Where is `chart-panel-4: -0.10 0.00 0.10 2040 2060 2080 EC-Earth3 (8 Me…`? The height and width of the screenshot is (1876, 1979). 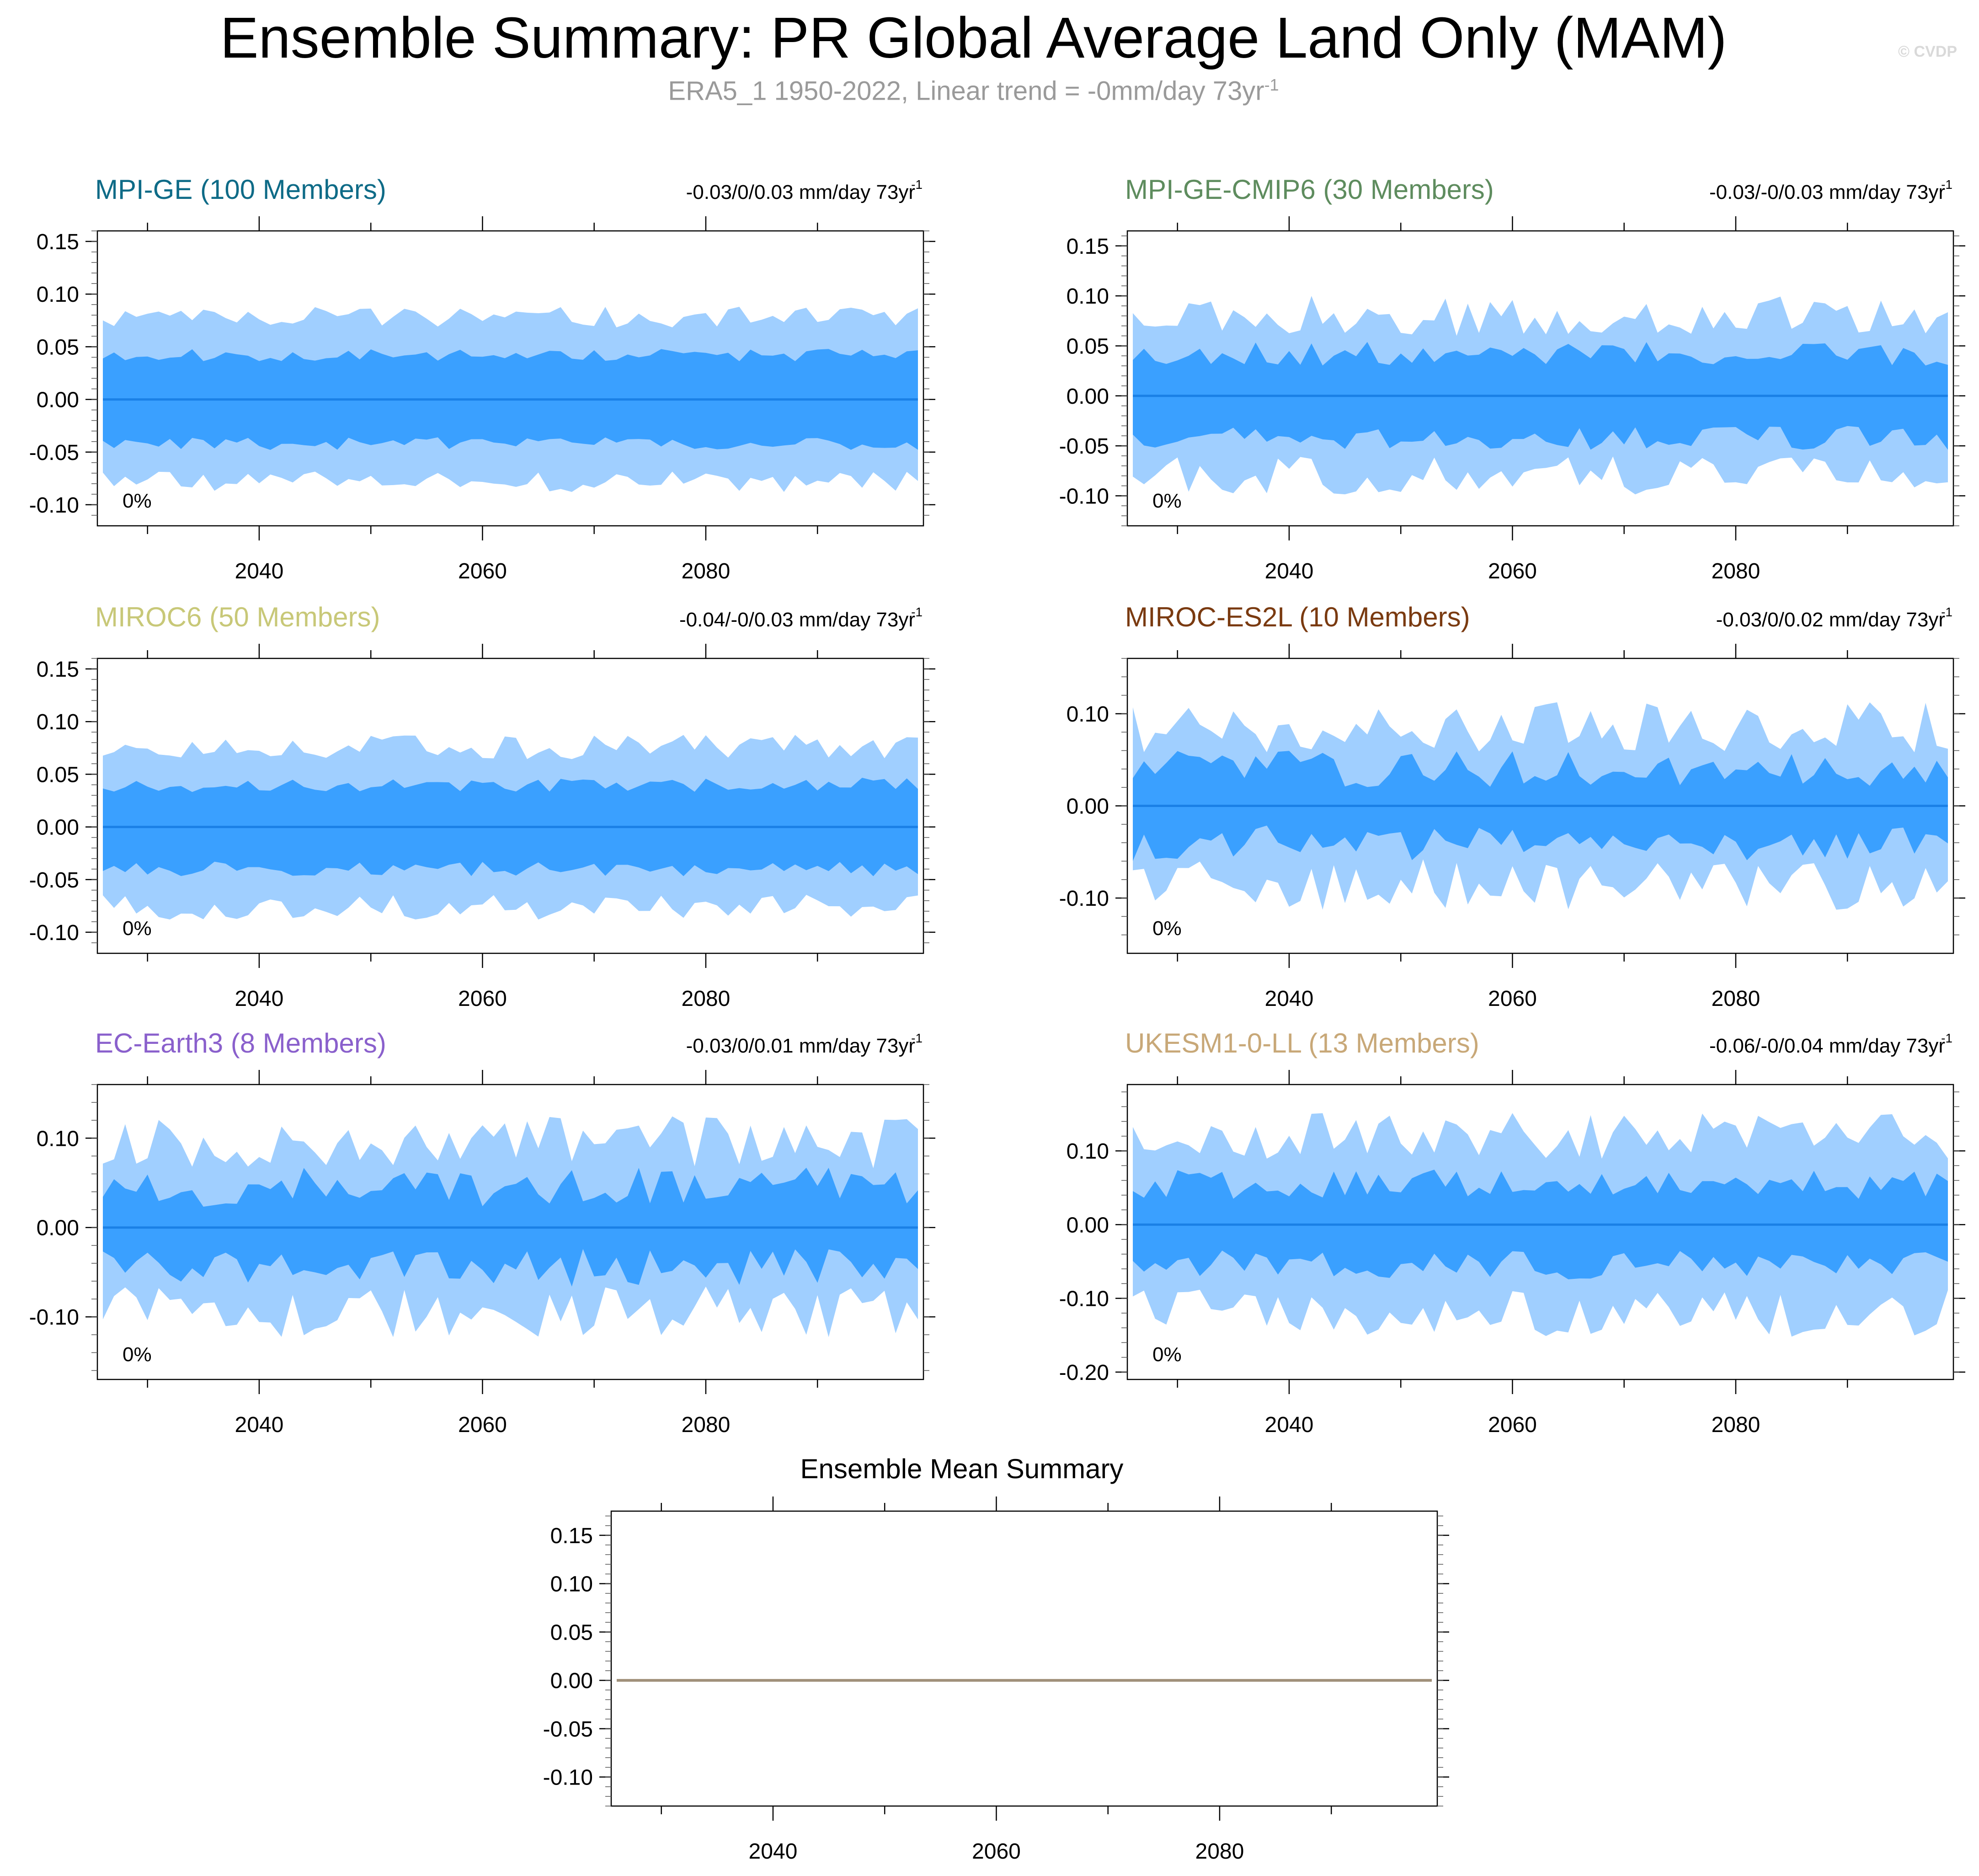 chart-panel-4: -0.10 0.00 0.10 2040 2060 2080 EC-Earth3 (8 Me… is located at coordinates (482, 1232).